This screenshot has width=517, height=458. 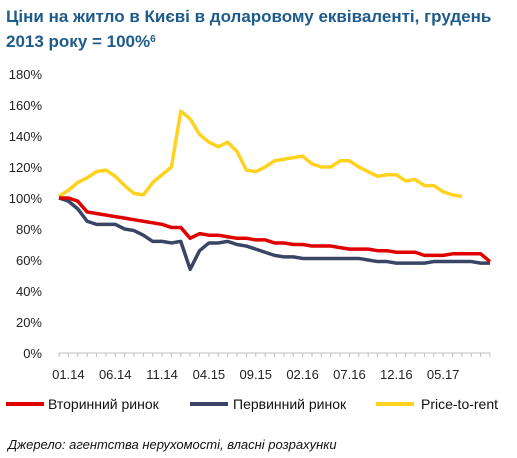 I want to click on title-footnote: 6, so click(x=153, y=39).